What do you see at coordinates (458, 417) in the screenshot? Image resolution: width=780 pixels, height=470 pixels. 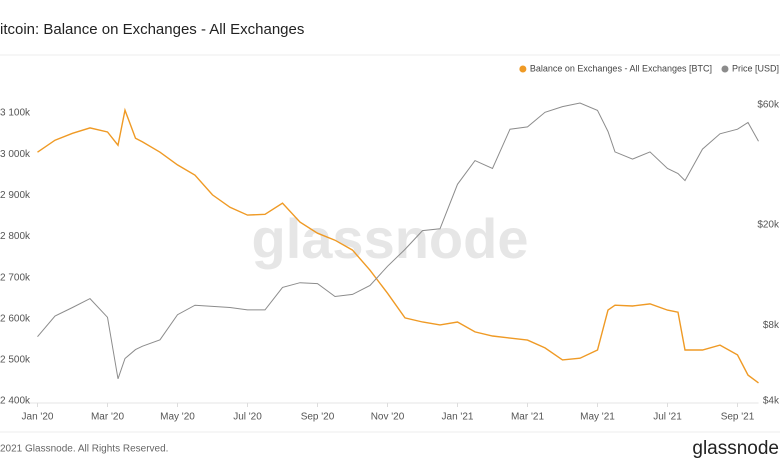 I see `x-tick-label: Jan '21` at bounding box center [458, 417].